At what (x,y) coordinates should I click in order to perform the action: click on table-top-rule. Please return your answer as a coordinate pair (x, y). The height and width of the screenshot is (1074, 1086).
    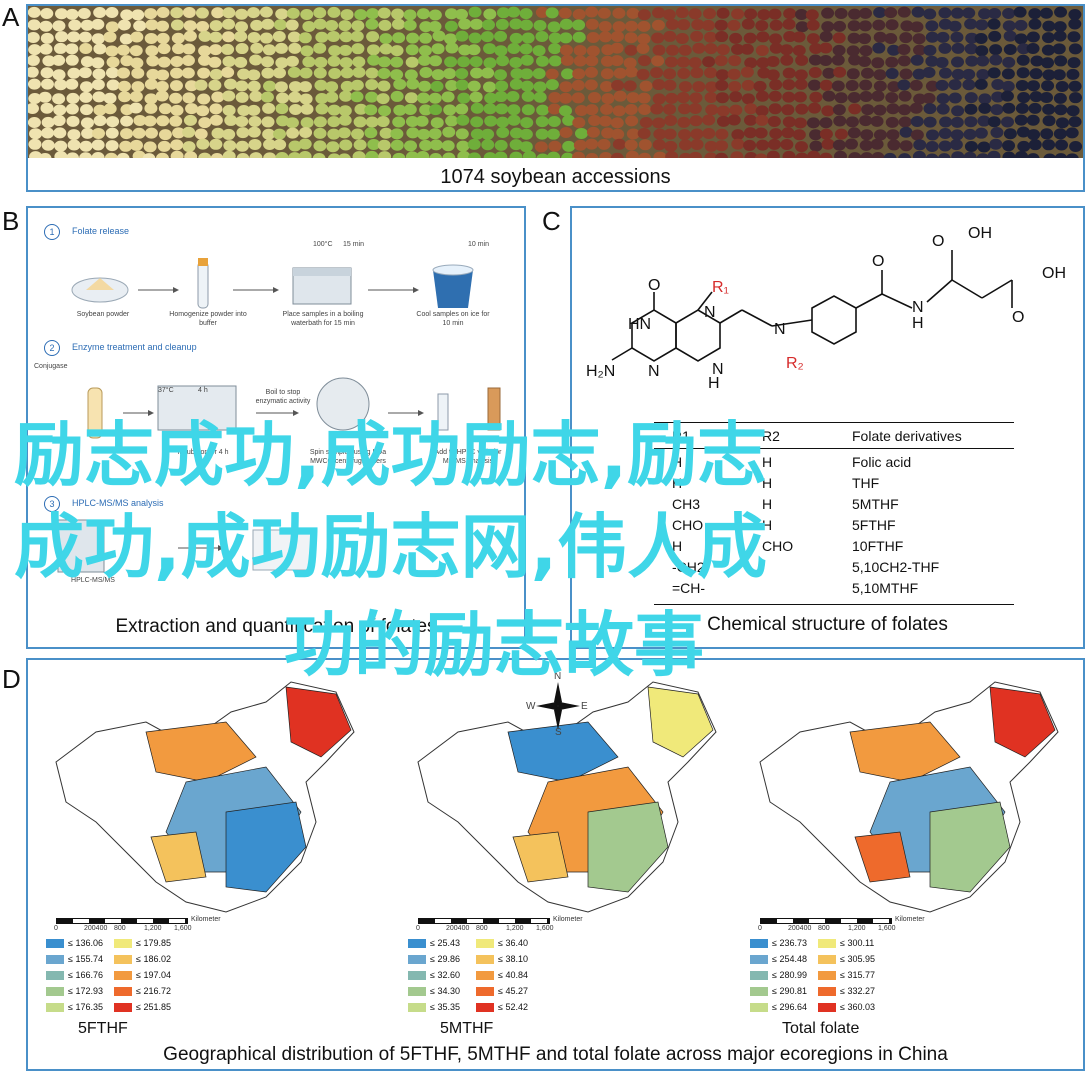
    Looking at the image, I should click on (834, 422).